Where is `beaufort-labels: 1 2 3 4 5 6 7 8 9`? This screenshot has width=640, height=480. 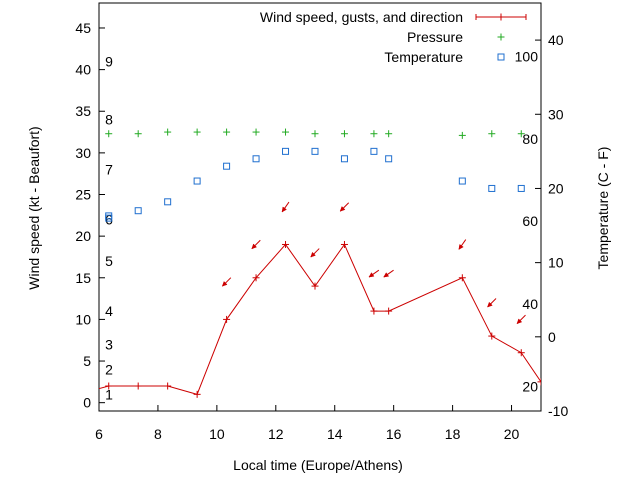
beaufort-labels: 1 2 3 4 5 6 7 8 9 is located at coordinates (109, 227).